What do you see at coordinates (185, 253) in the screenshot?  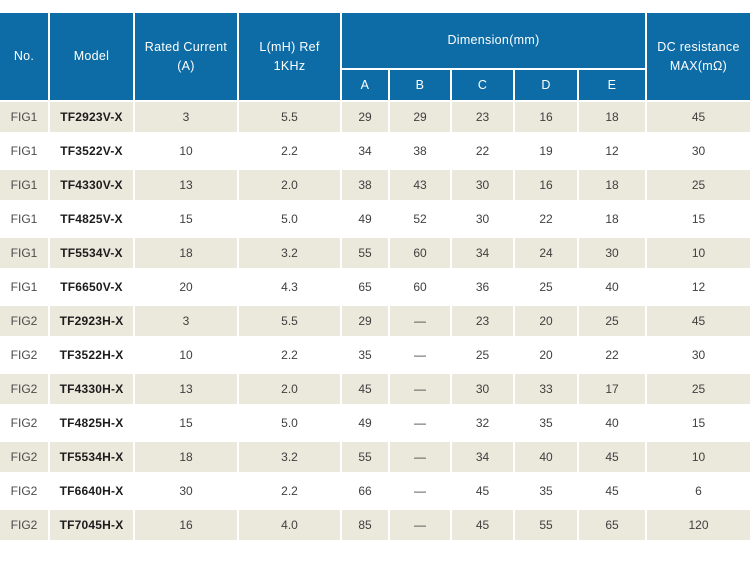 I see `cell-rated-current: 18` at bounding box center [185, 253].